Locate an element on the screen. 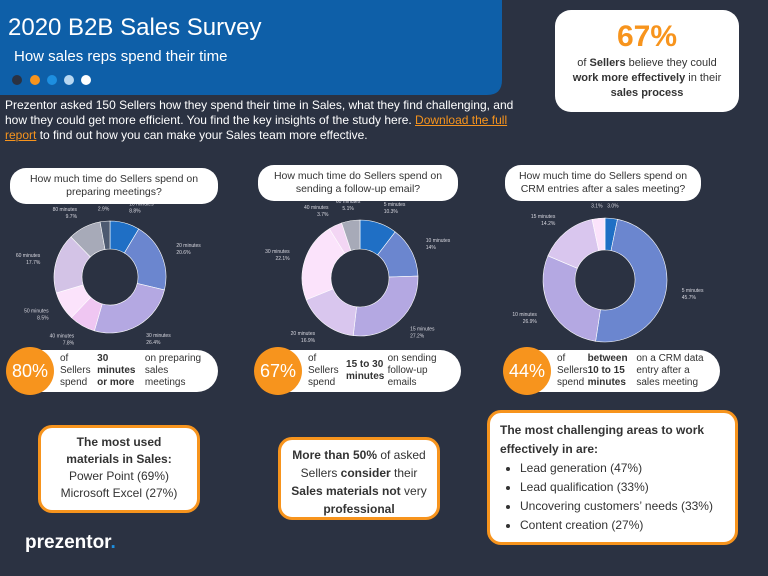  text-part: Sellers is located at coordinates (607, 63).